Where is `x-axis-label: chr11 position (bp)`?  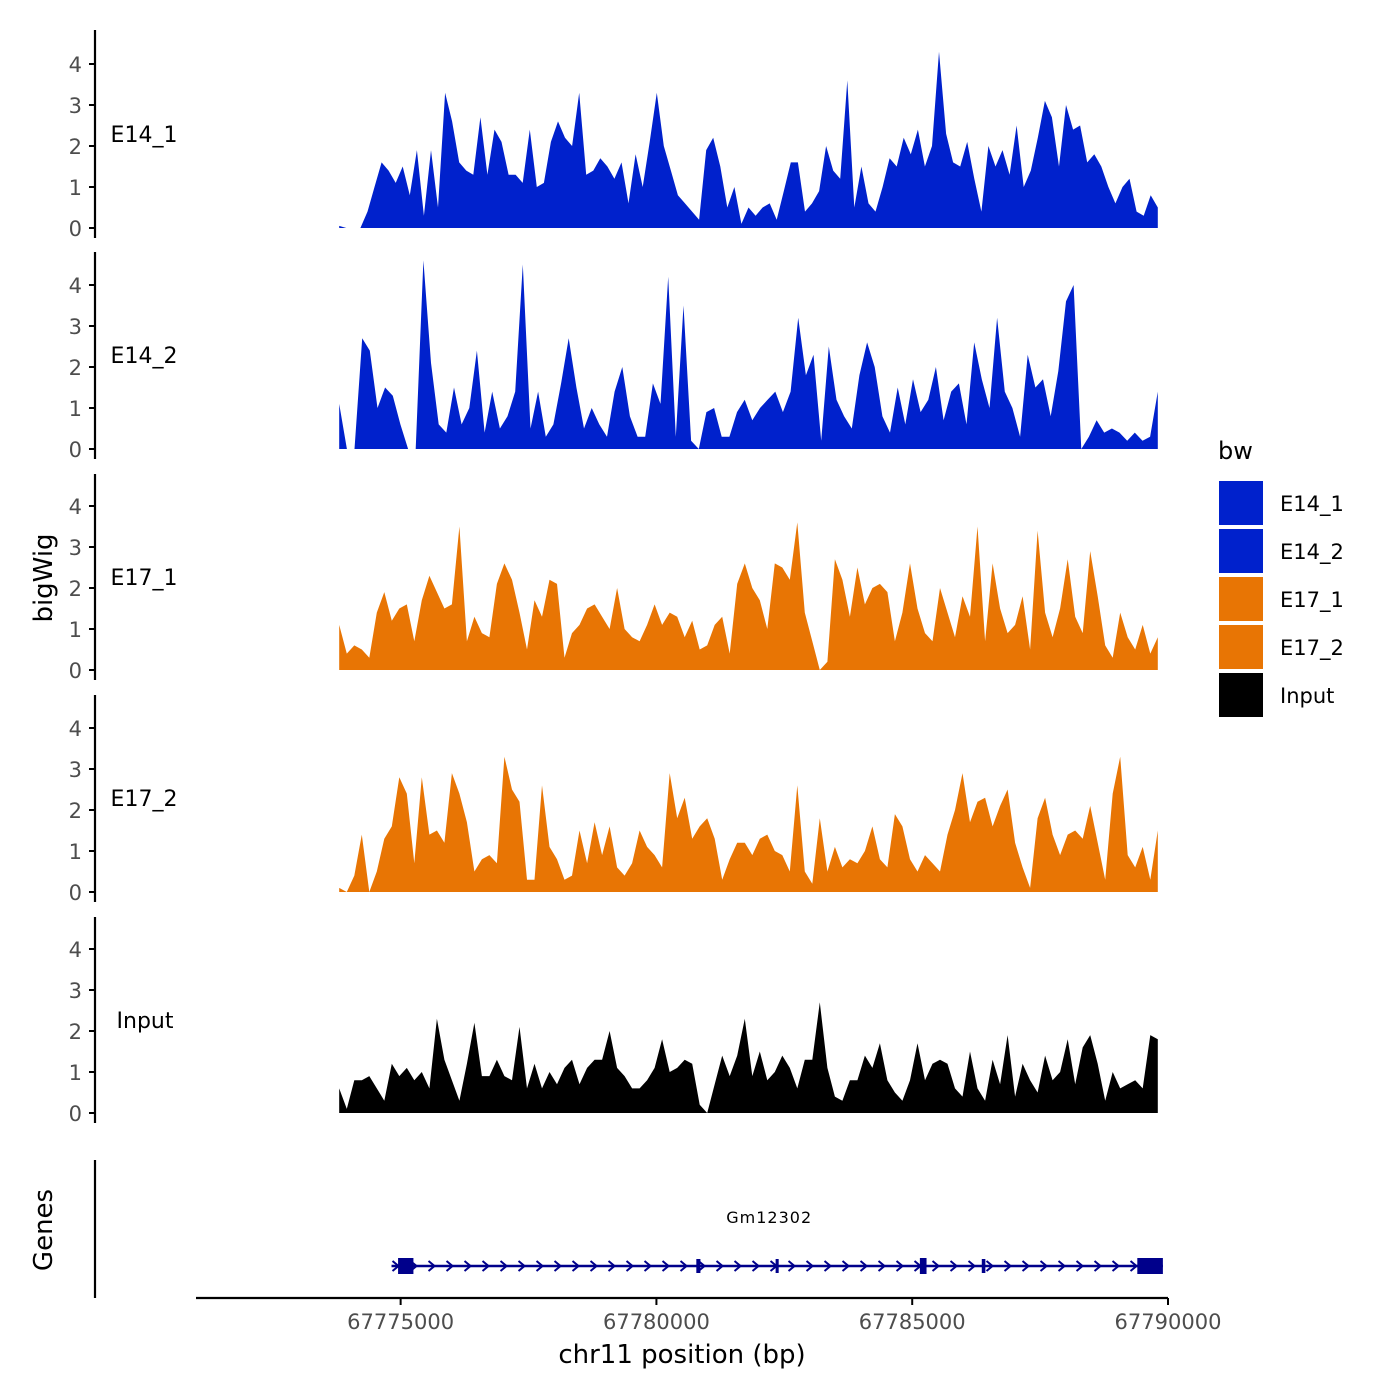 x-axis-label: chr11 position (bp) is located at coordinates (681, 1355).